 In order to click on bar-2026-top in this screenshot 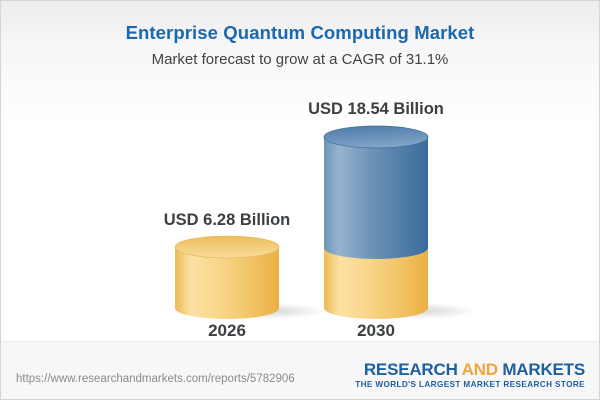, I will do `click(227, 247)`.